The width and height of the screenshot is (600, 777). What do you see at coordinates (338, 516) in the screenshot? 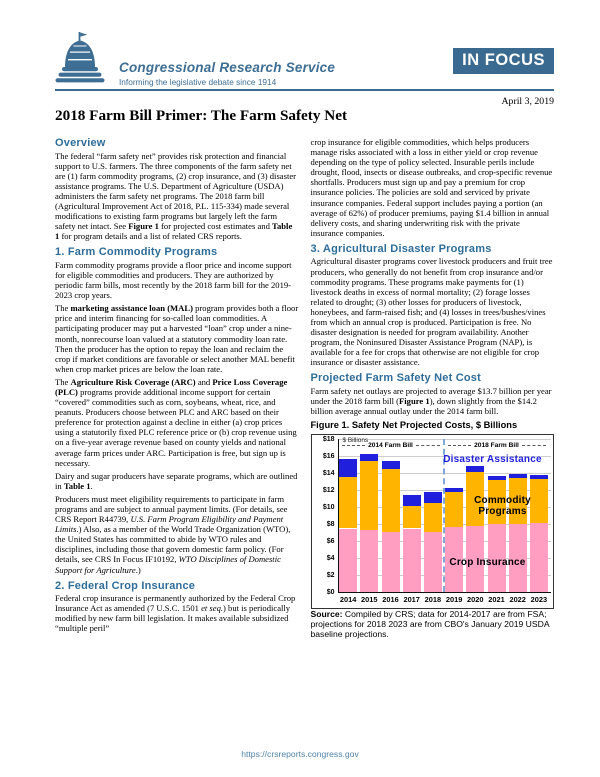
I see `y-axis-line` at bounding box center [338, 516].